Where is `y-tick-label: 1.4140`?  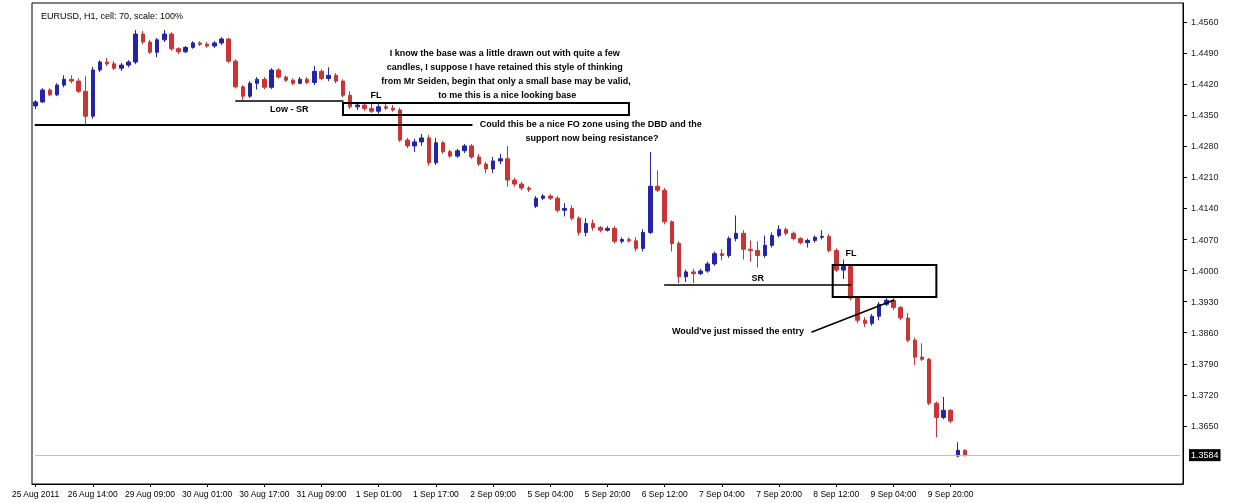 y-tick-label: 1.4140 is located at coordinates (1205, 208).